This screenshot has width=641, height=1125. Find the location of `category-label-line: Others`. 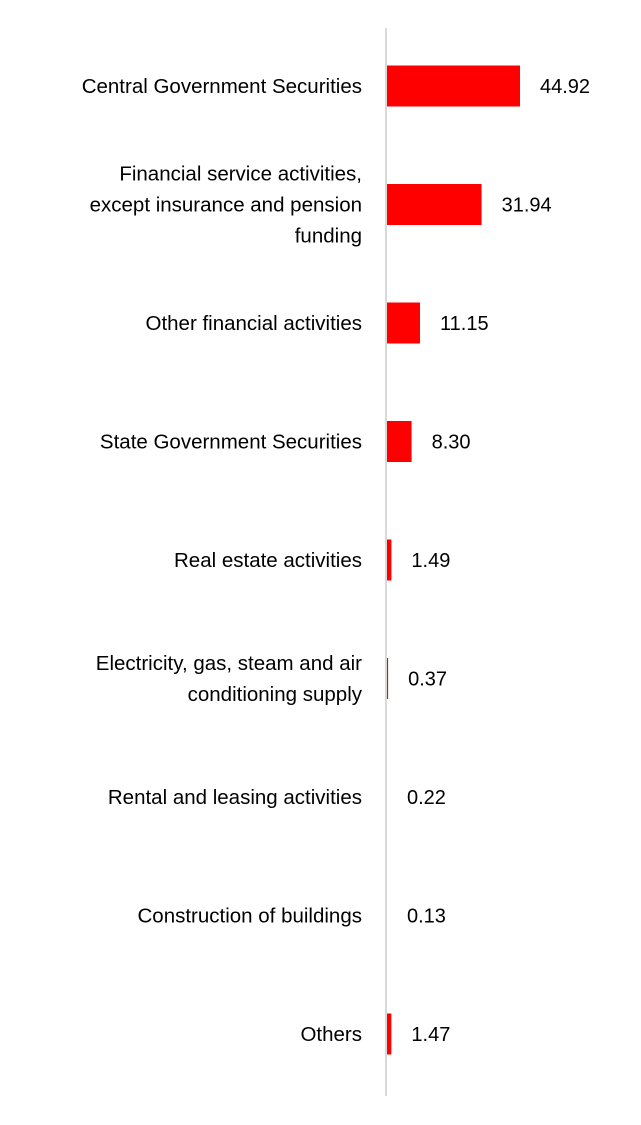

category-label-line: Others is located at coordinates (331, 1034).